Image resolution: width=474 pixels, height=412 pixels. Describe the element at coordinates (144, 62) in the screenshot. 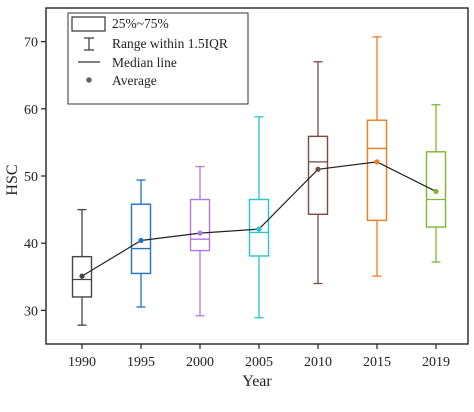

I see `legend-median-label: Median line` at that location.